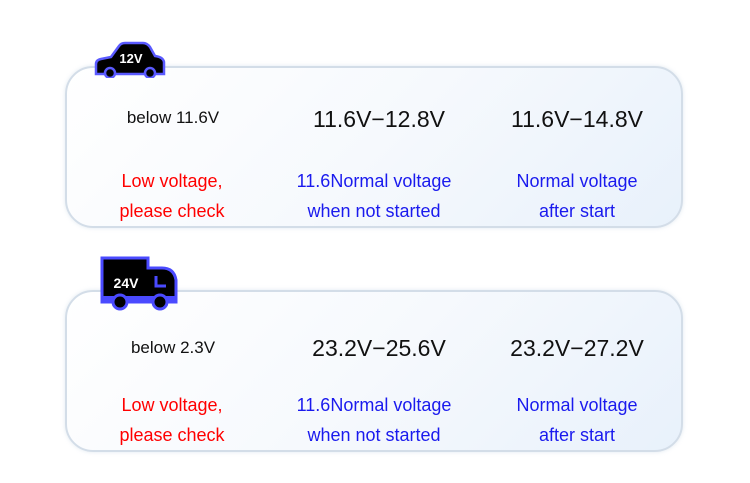  Describe the element at coordinates (379, 119) in the screenshot. I see `range-not-started: 11.6V−12.8V` at that location.